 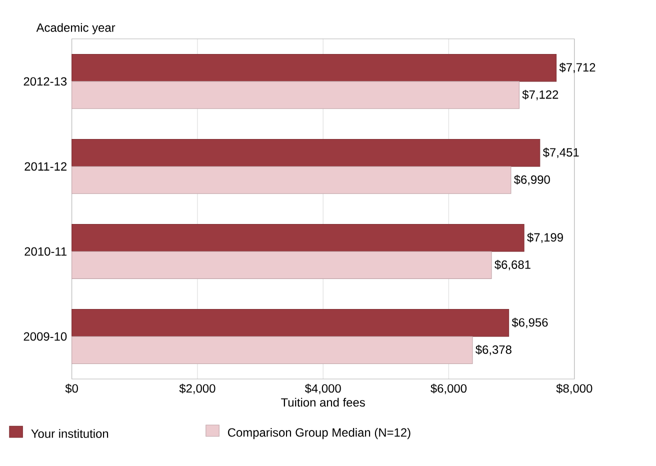 What do you see at coordinates (545, 238) in the screenshot?
I see `data-label: $7,199` at bounding box center [545, 238].